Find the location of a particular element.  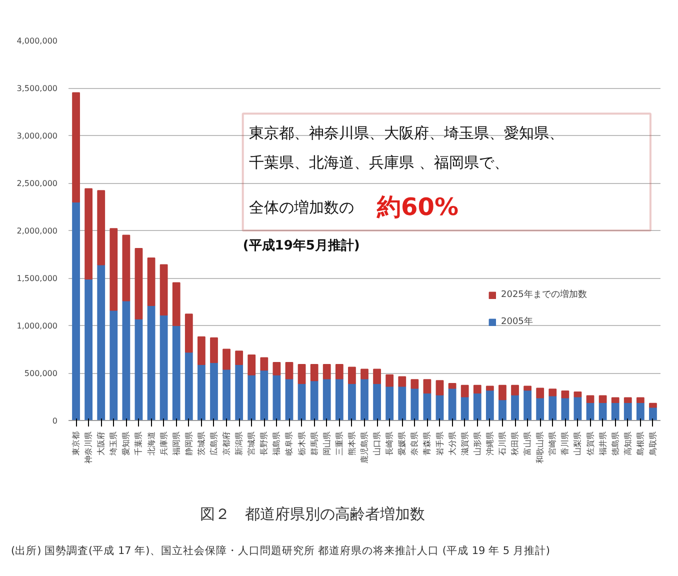

x-tick-label: 宮城県 is located at coordinates (251, 444).